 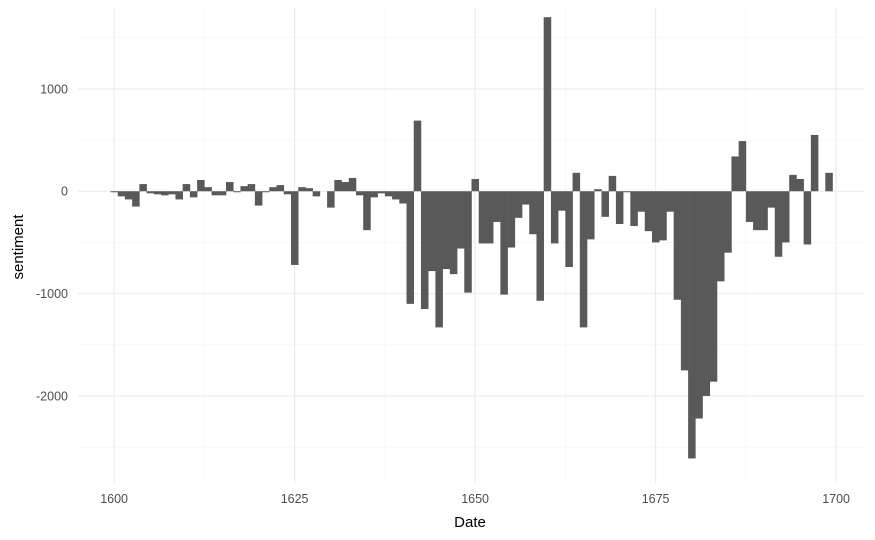 I want to click on y-tick-label: -1000, so click(x=52, y=294).